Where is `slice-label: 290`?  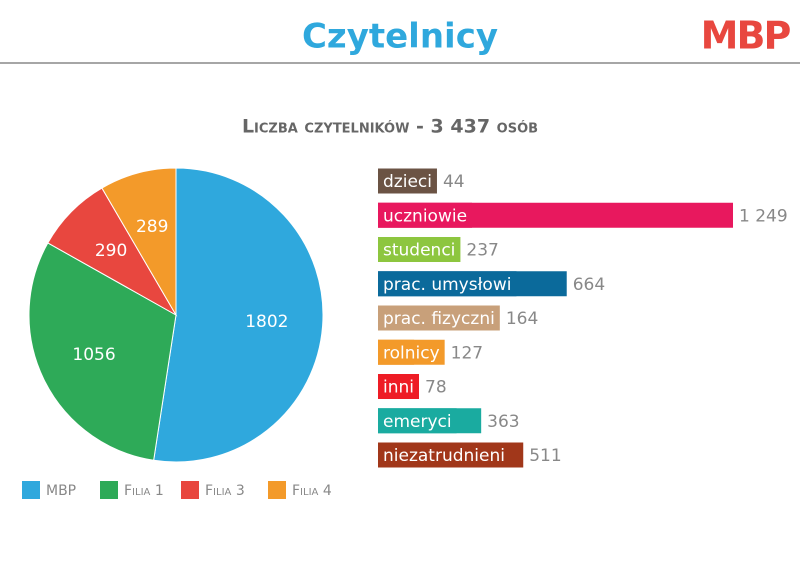
slice-label: 290 is located at coordinates (111, 251).